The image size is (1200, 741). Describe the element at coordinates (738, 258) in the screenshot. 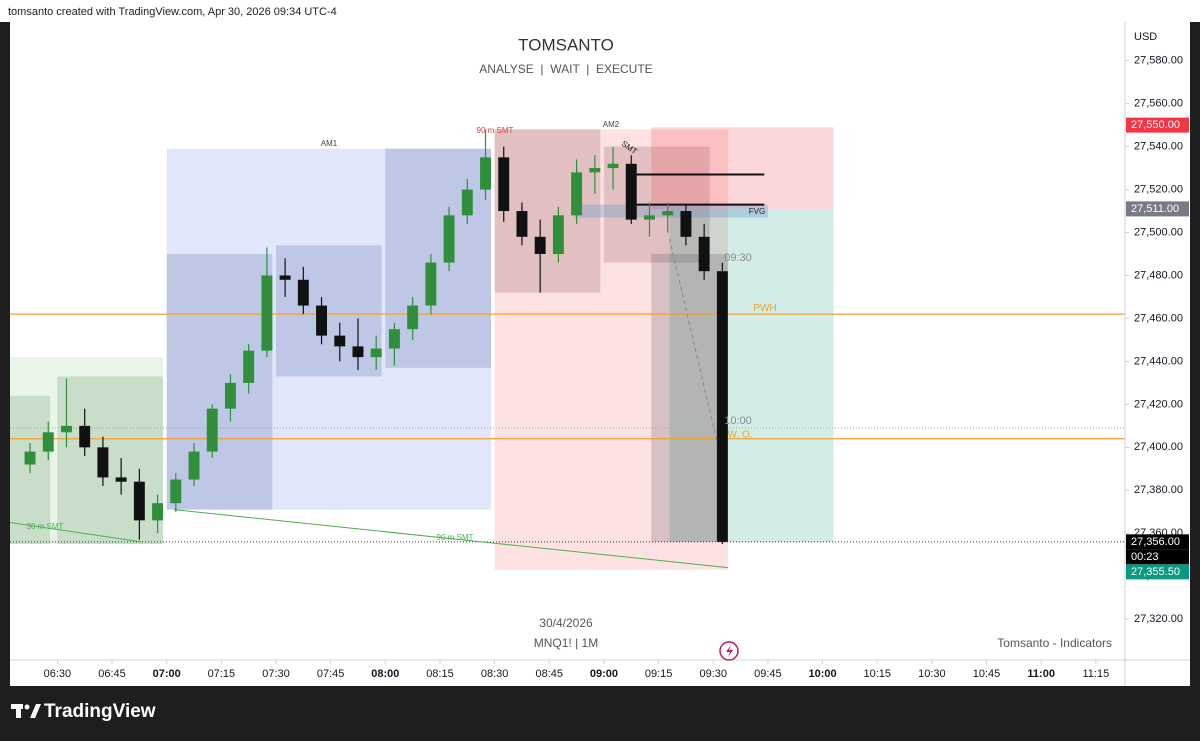

I see `annotation: 09:30` at that location.